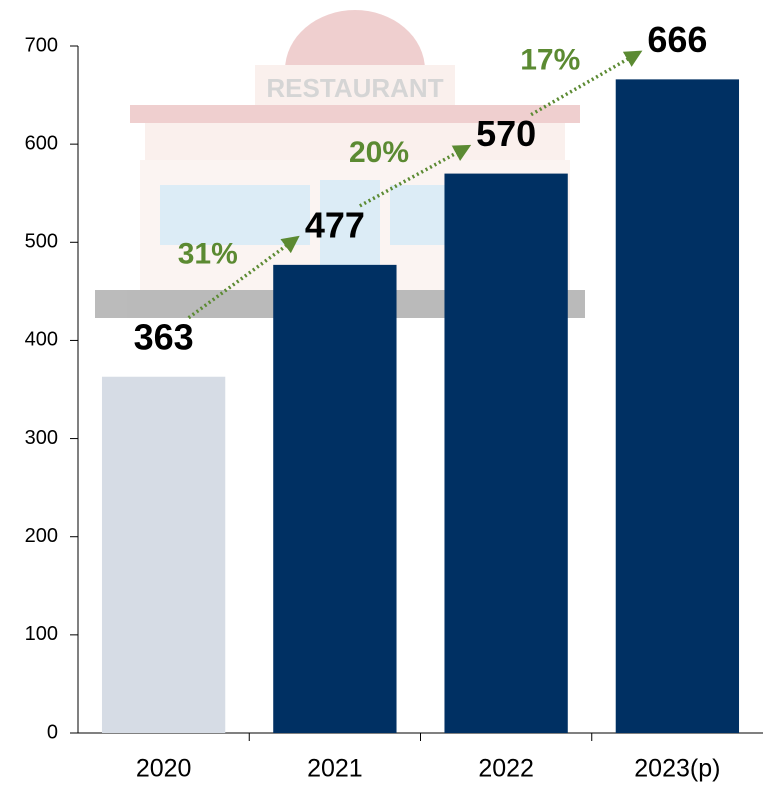 The image size is (763, 785). I want to click on y-tick-label: 300, so click(41, 438).